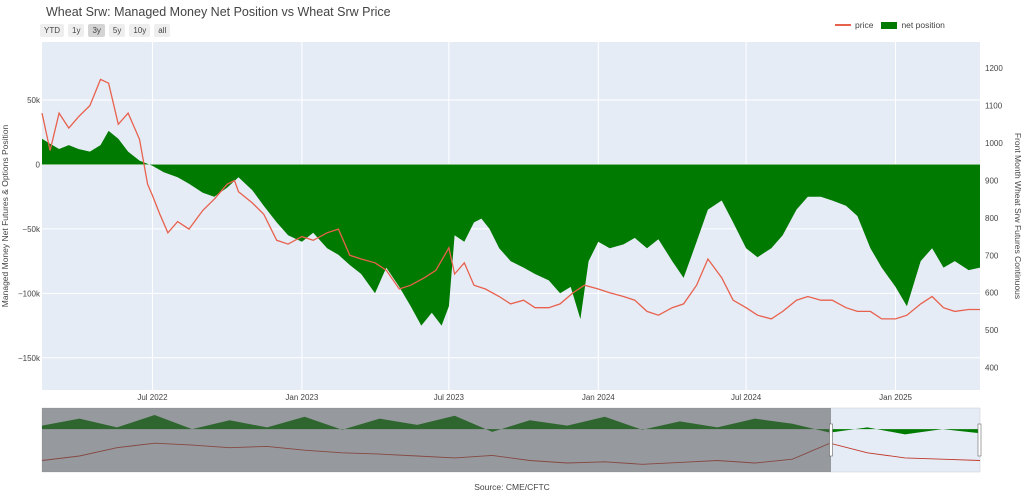 This screenshot has width=1024, height=496. Describe the element at coordinates (76, 30) in the screenshot. I see `range-button-1y: 1y` at that location.